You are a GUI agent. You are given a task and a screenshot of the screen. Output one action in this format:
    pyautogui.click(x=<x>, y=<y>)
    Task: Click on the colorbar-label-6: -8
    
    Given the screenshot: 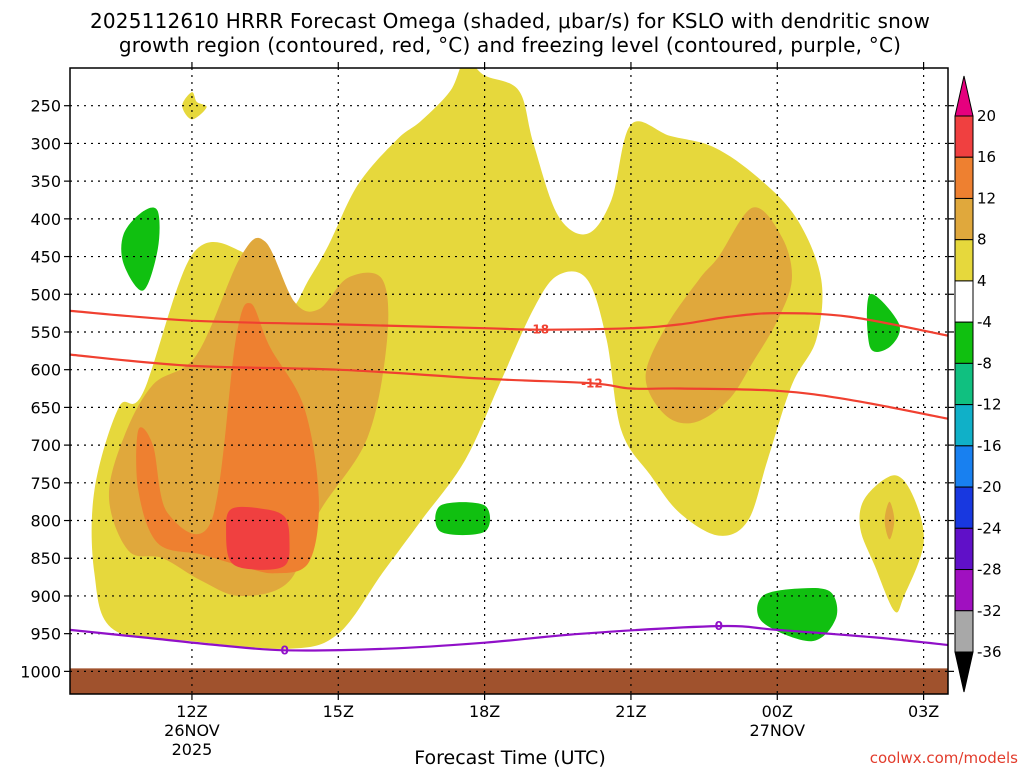 What is the action you would take?
    pyautogui.click(x=984, y=363)
    